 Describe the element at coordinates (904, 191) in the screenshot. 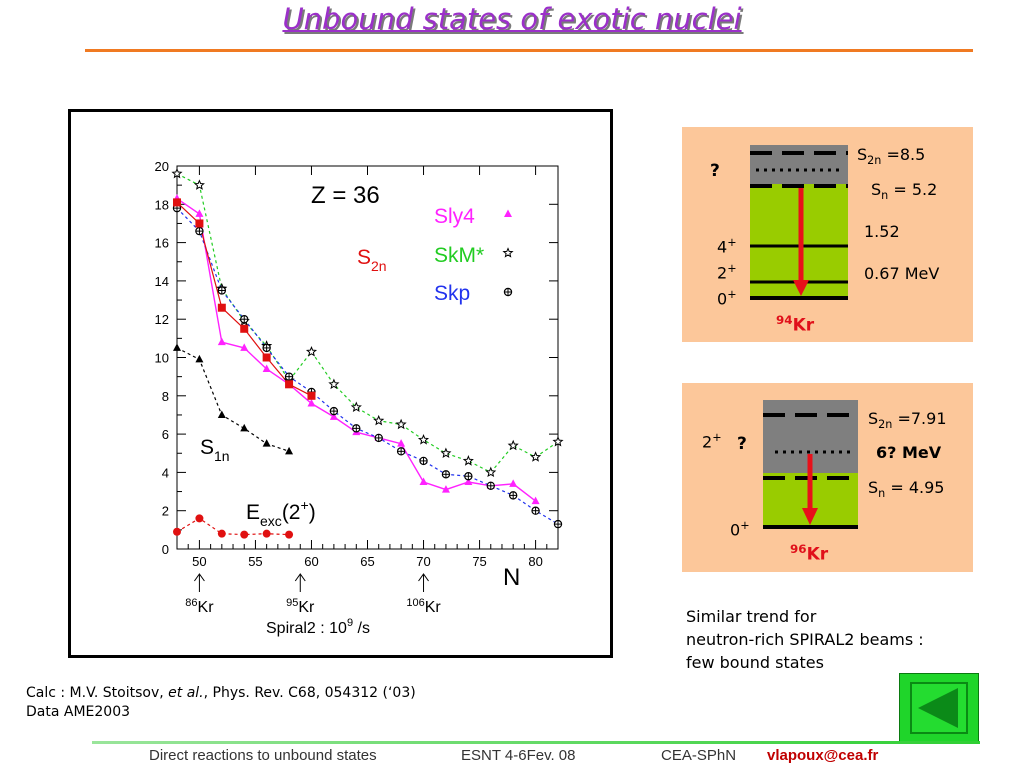

I see `kr94-sn-label: Sn = 5.2` at that location.